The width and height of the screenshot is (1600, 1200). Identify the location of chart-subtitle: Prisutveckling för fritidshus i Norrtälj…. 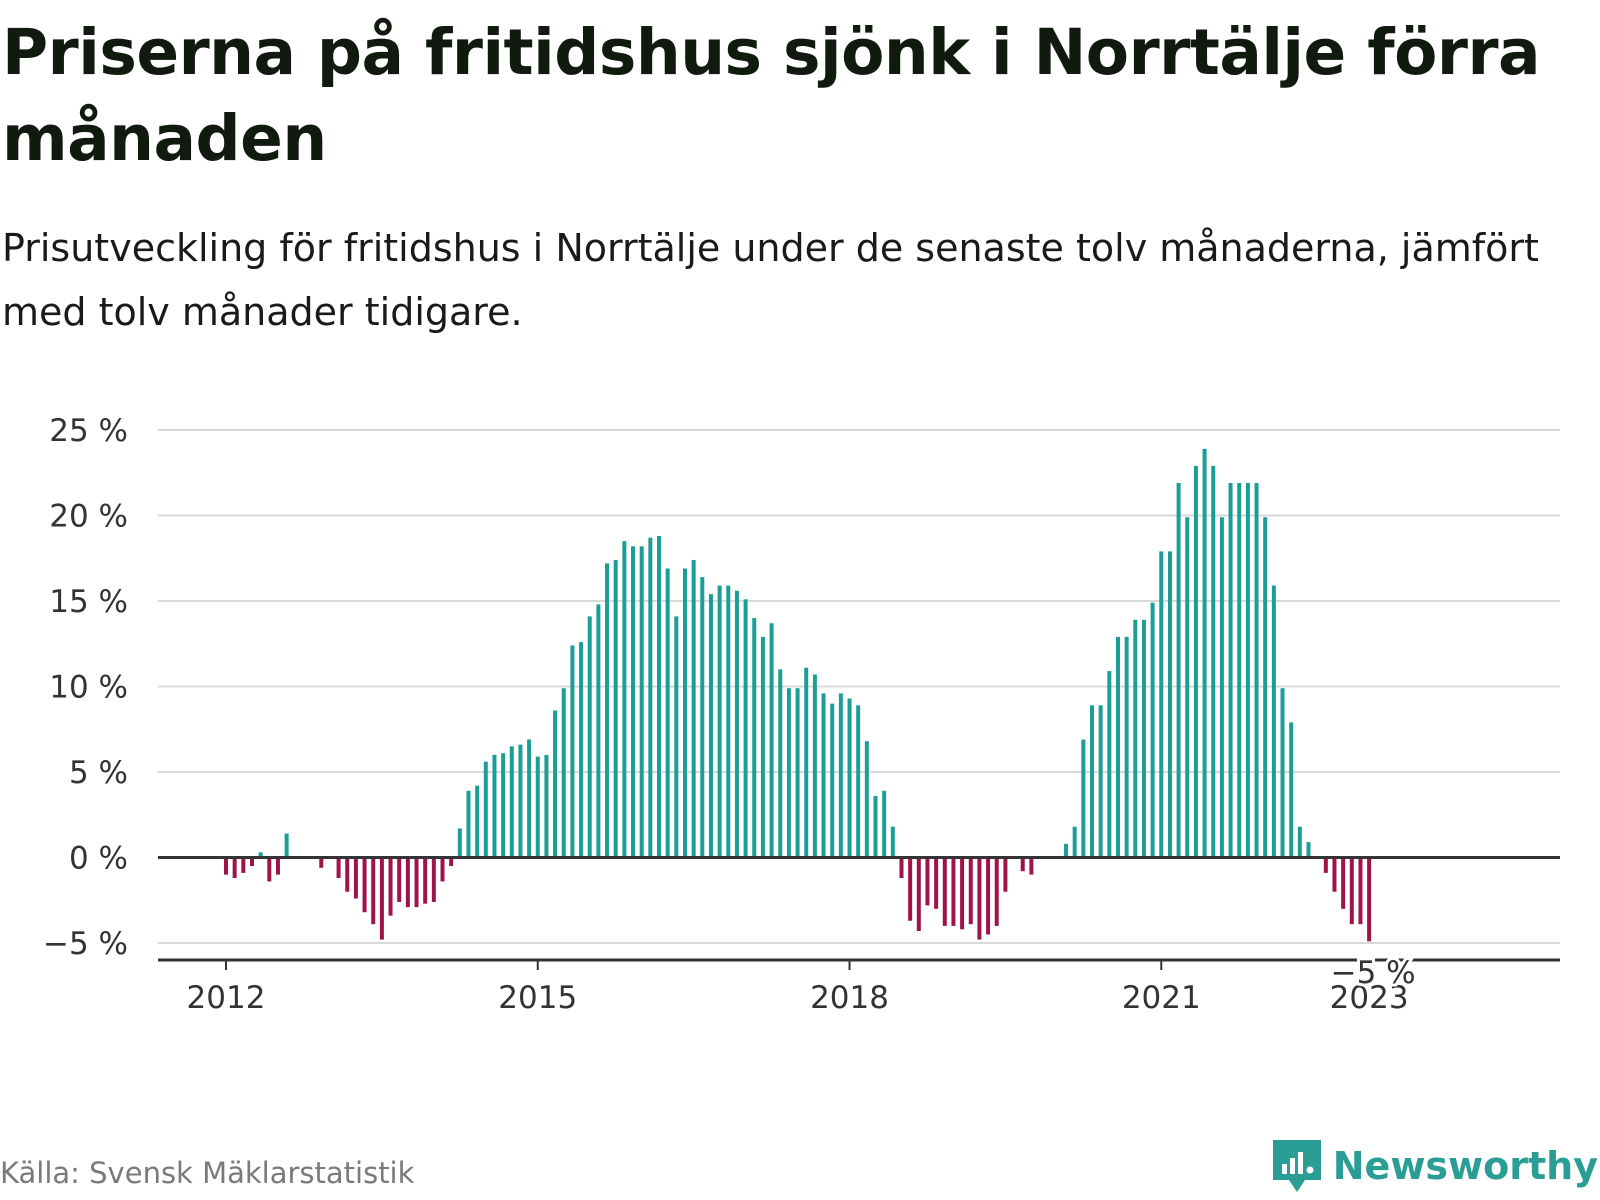
(770, 280).